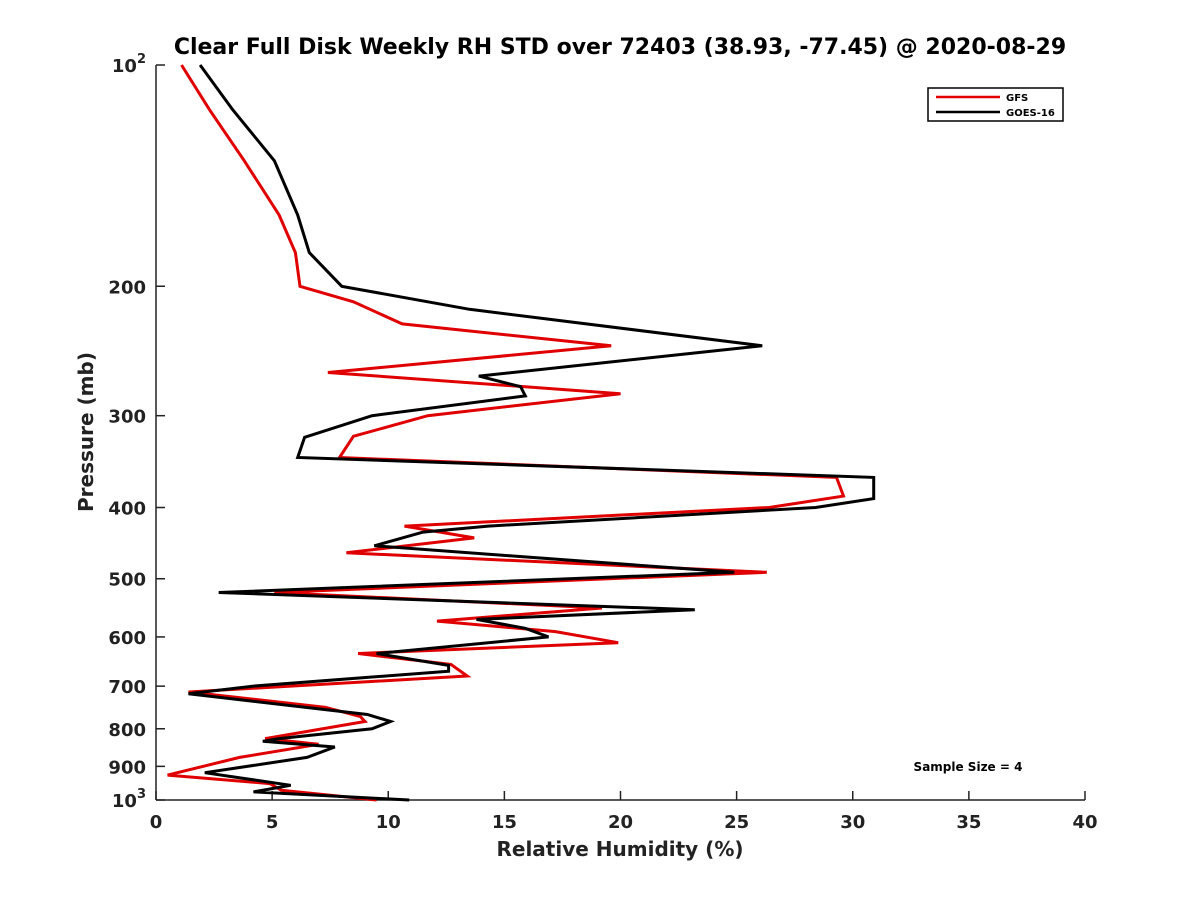  Describe the element at coordinates (1084, 822) in the screenshot. I see `x-tick-label: 40` at that location.